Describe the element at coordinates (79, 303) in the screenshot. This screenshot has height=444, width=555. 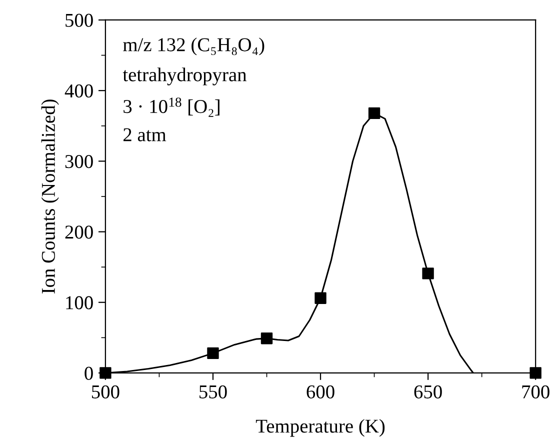
I see `y-tick-label: 100` at that location.